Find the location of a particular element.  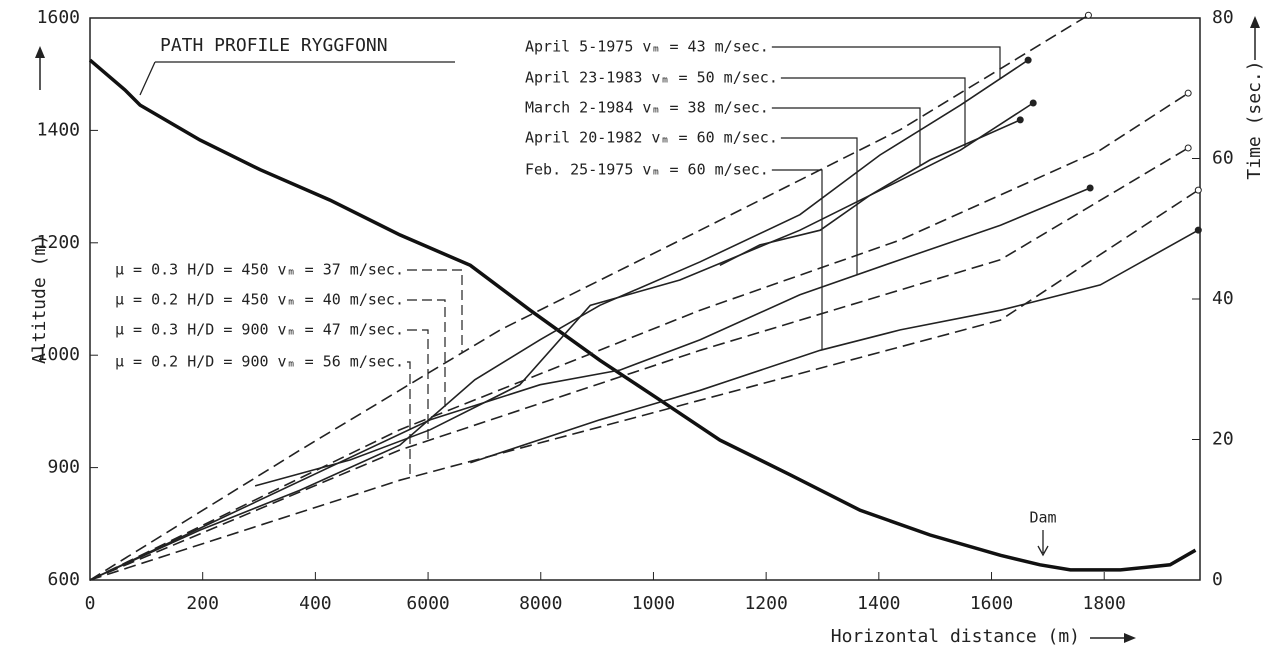

series-line is located at coordinates (870, 193).